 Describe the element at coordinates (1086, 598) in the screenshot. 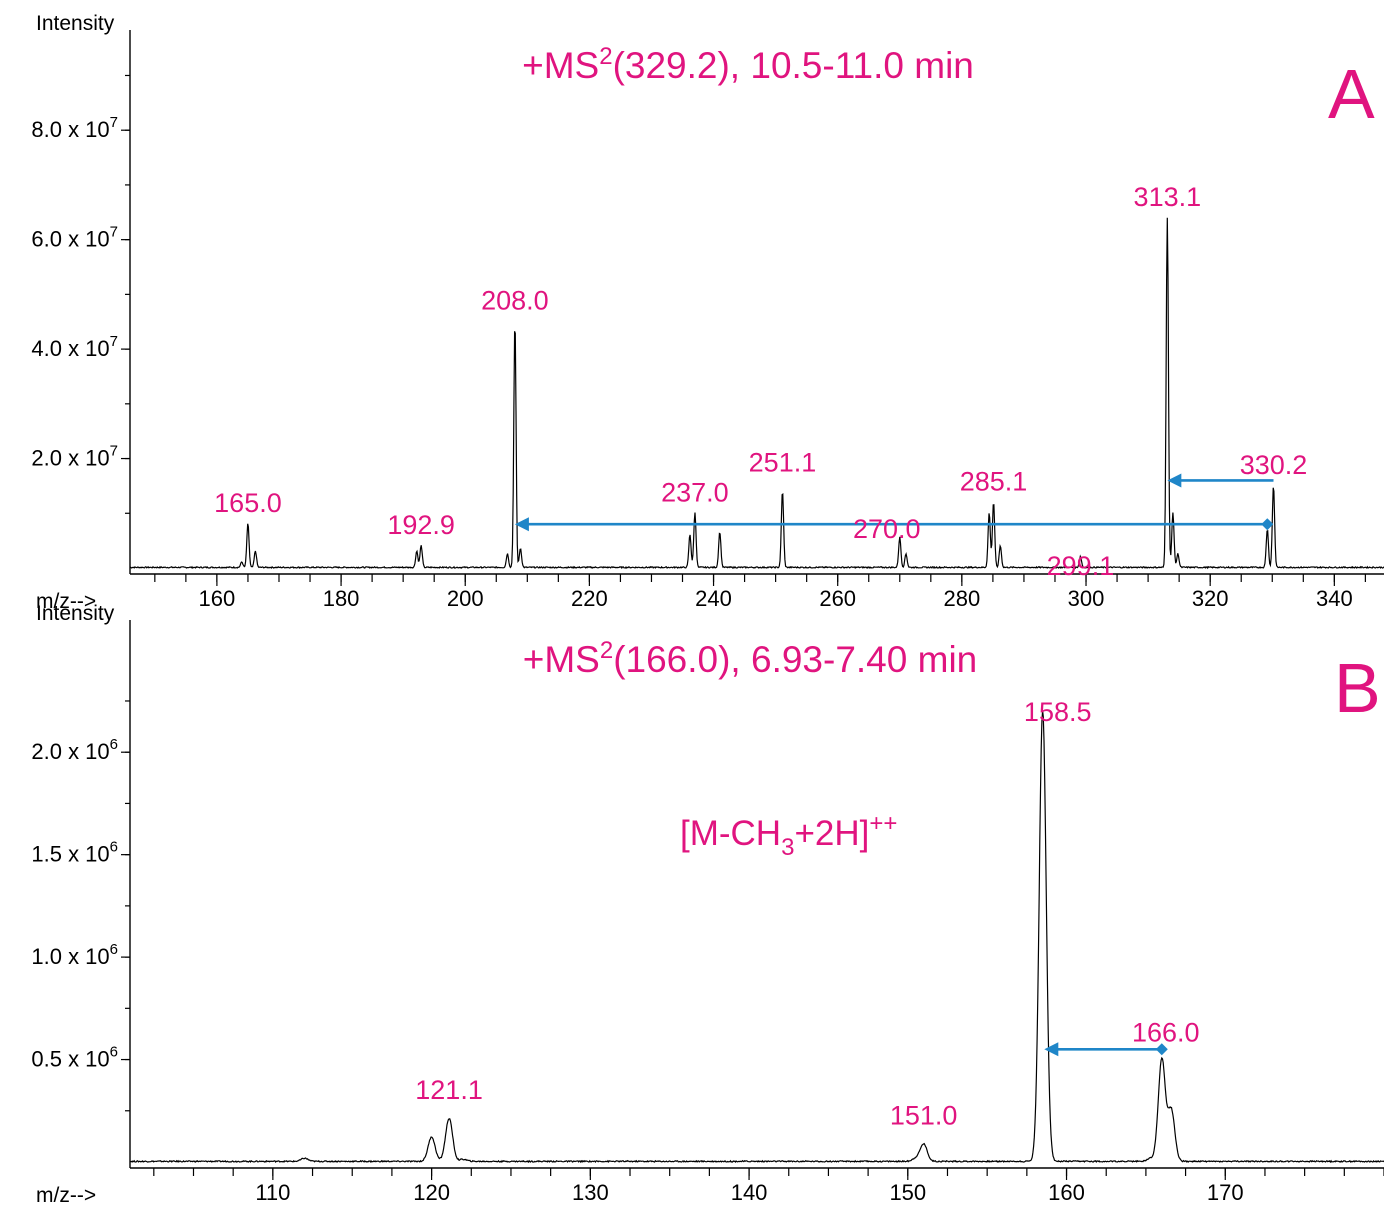

I see `x-tick-label: 300` at that location.